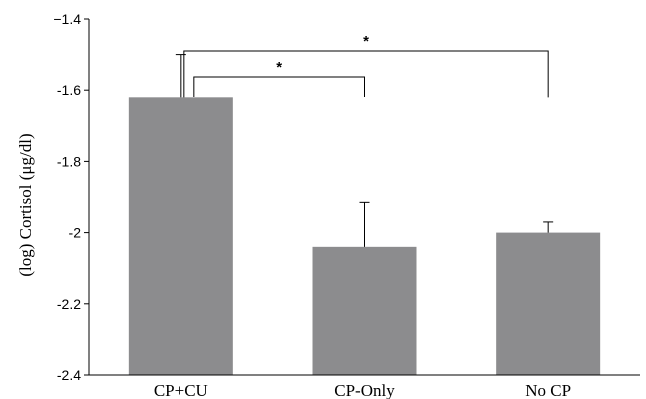 The height and width of the screenshot is (399, 646). What do you see at coordinates (364, 310) in the screenshot?
I see `bar-cp-only` at bounding box center [364, 310].